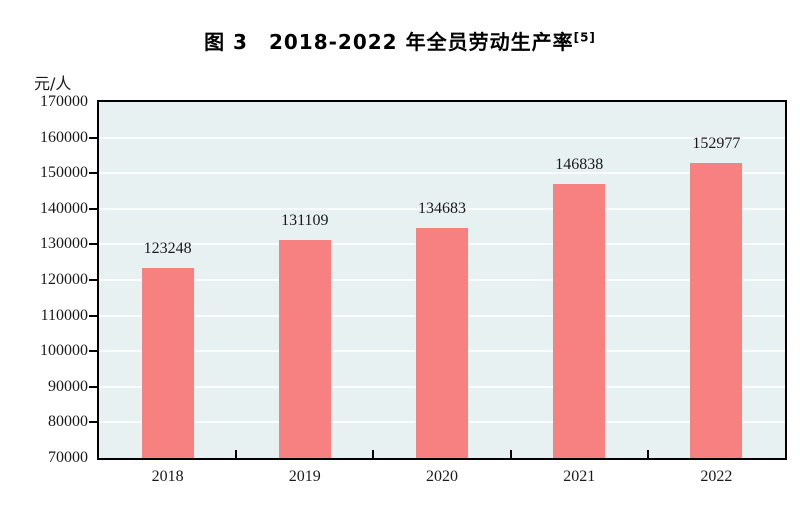 The image size is (800, 515). Describe the element at coordinates (579, 476) in the screenshot. I see `x-tick-label-2021: 2021` at that location.